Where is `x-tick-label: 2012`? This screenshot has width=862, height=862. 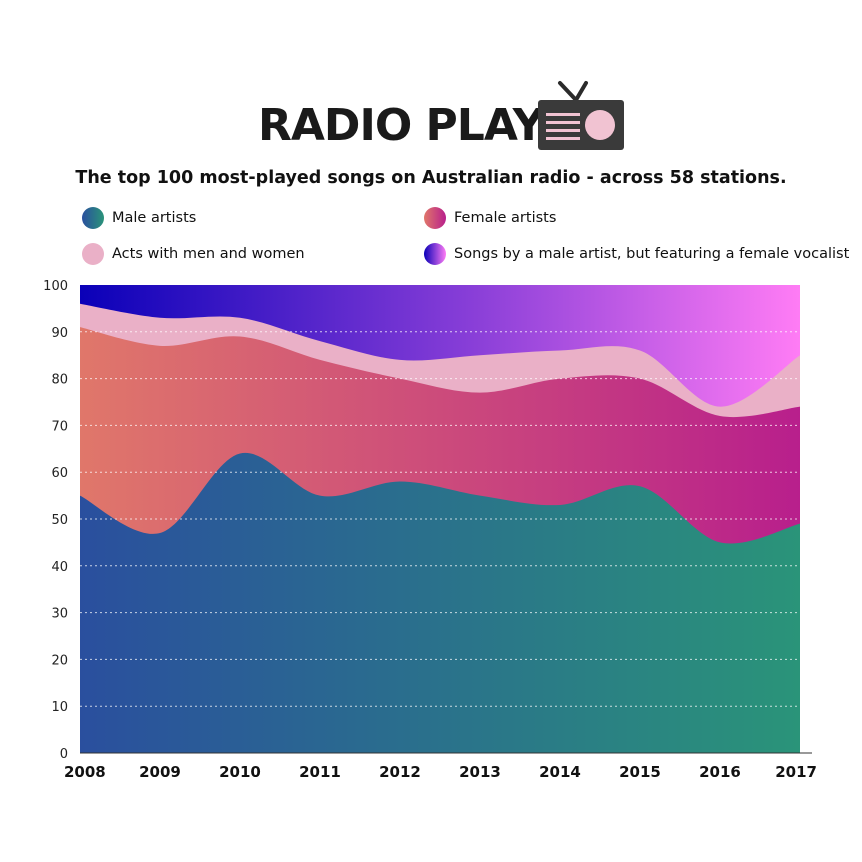 x-tick-label: 2012 is located at coordinates (400, 772).